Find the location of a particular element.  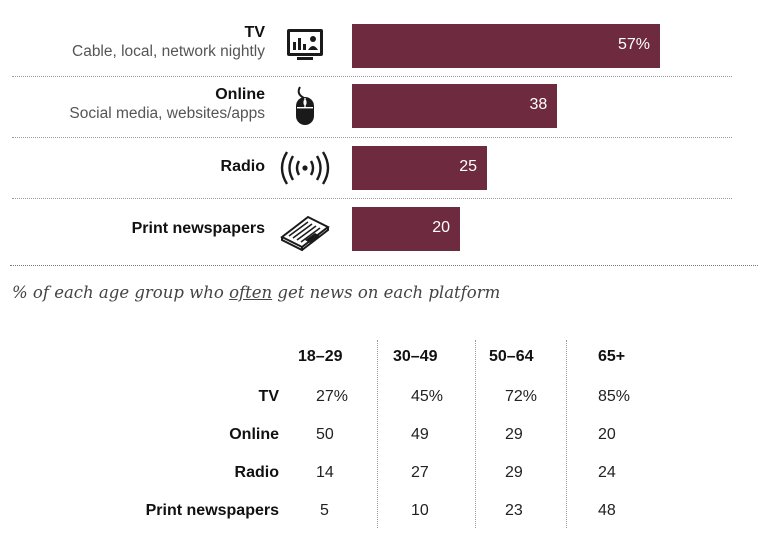

row-label-tv: TV is located at coordinates (268, 396).